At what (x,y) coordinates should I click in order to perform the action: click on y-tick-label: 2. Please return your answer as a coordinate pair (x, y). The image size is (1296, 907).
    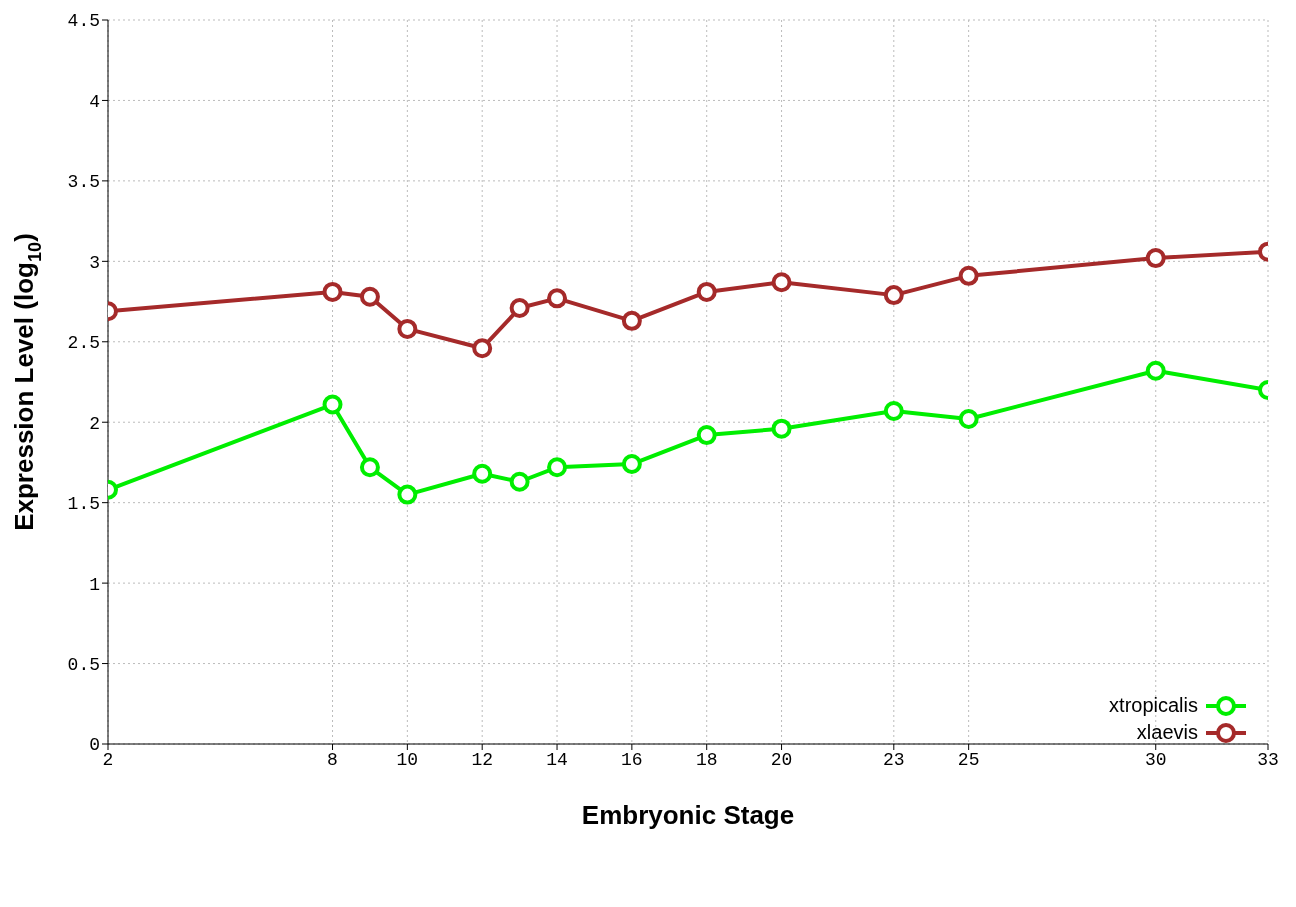
    Looking at the image, I should click on (94, 423).